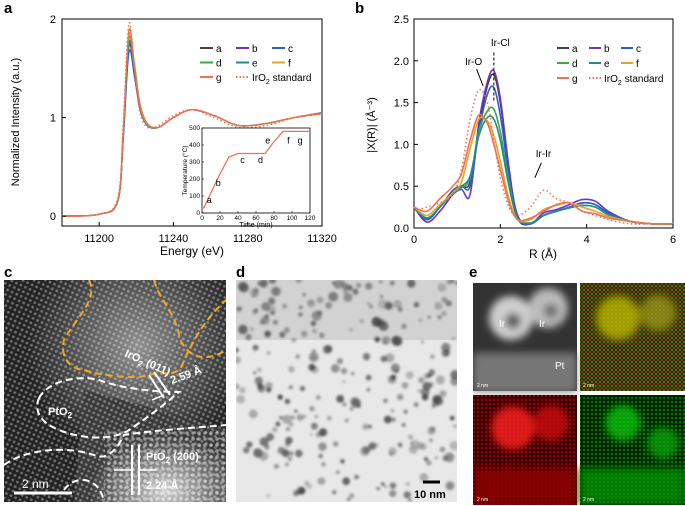  Describe the element at coordinates (109, 408) in the screenshot. I see `pto2-boundary` at that location.